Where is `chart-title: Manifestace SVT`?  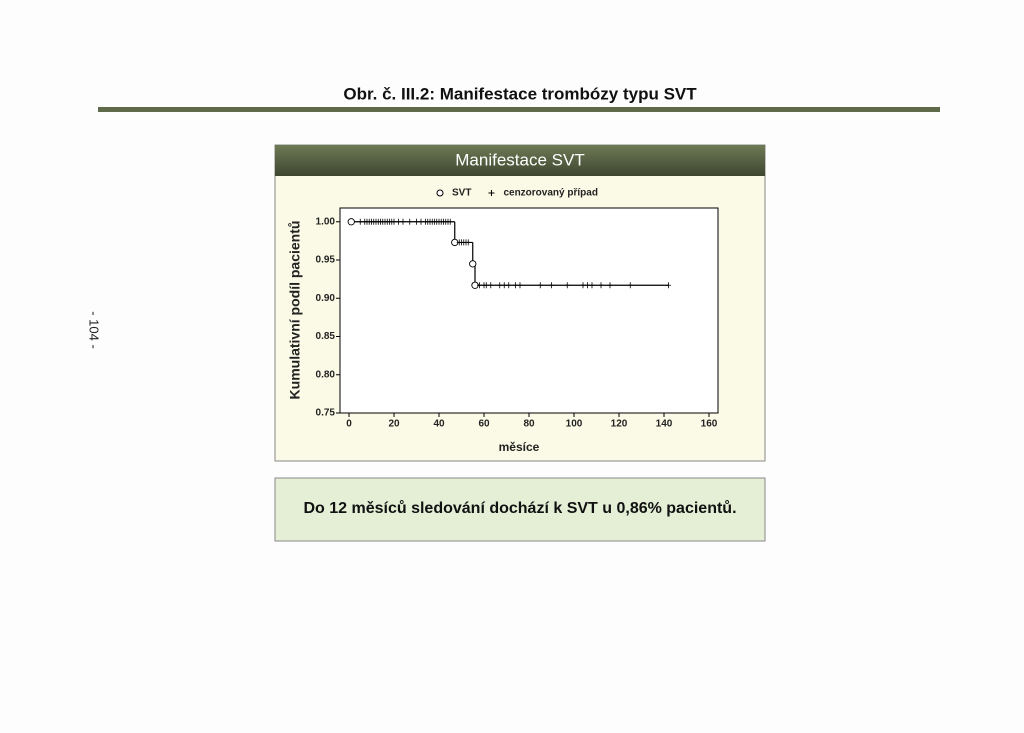
chart-title: Manifestace SVT is located at coordinates (519, 159).